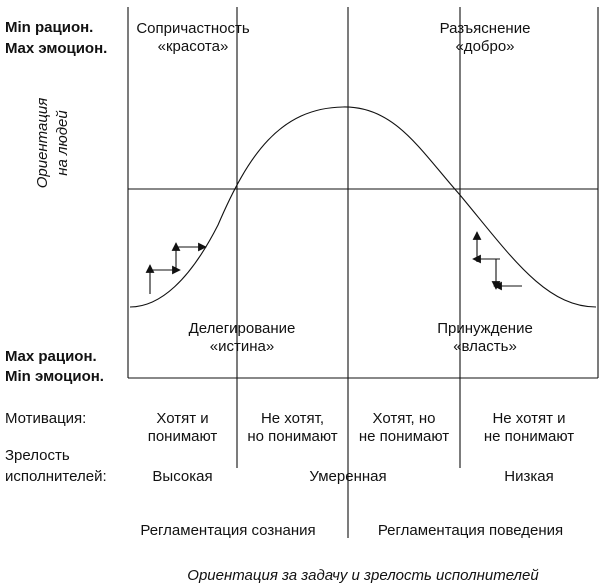 The image size is (599, 588). Describe the element at coordinates (182, 436) in the screenshot. I see `motivation-cell-1-line2: понимают` at that location.